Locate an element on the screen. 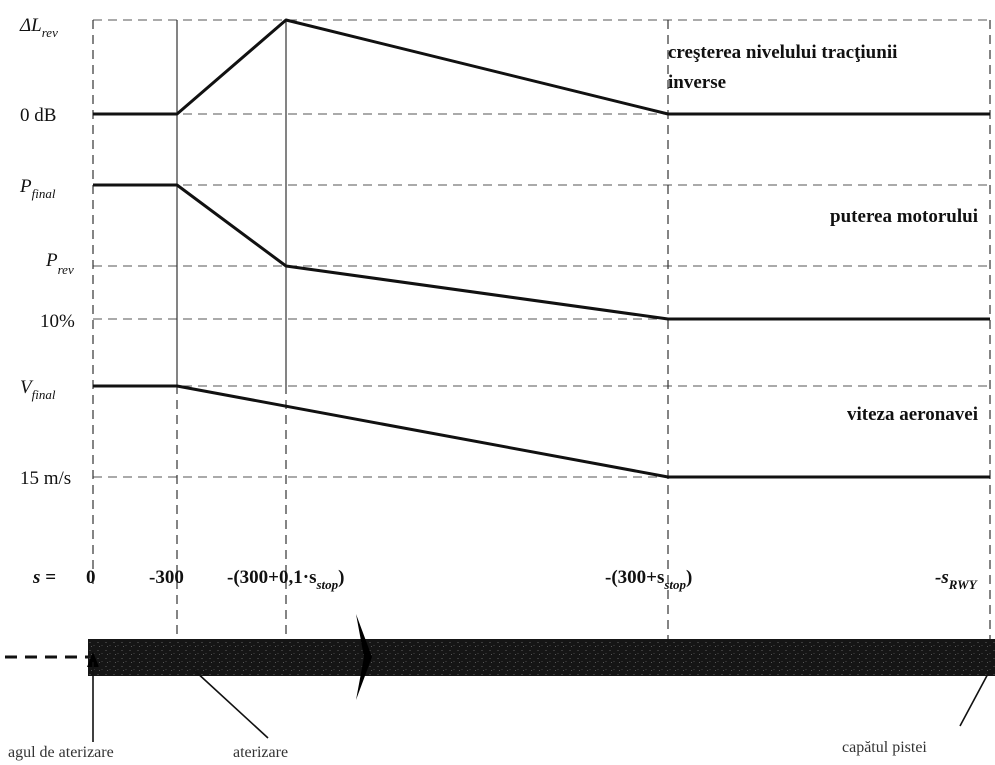  touchdown-marker-icon is located at coordinates (93, 659).